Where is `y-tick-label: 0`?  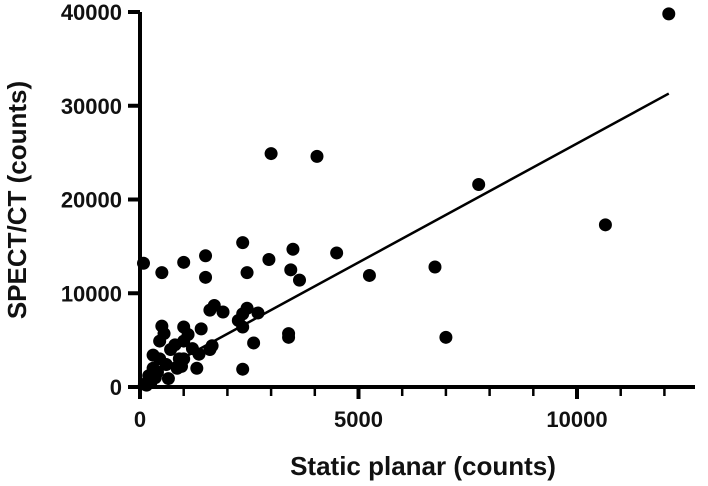
y-tick-label: 0 is located at coordinates (116, 387).